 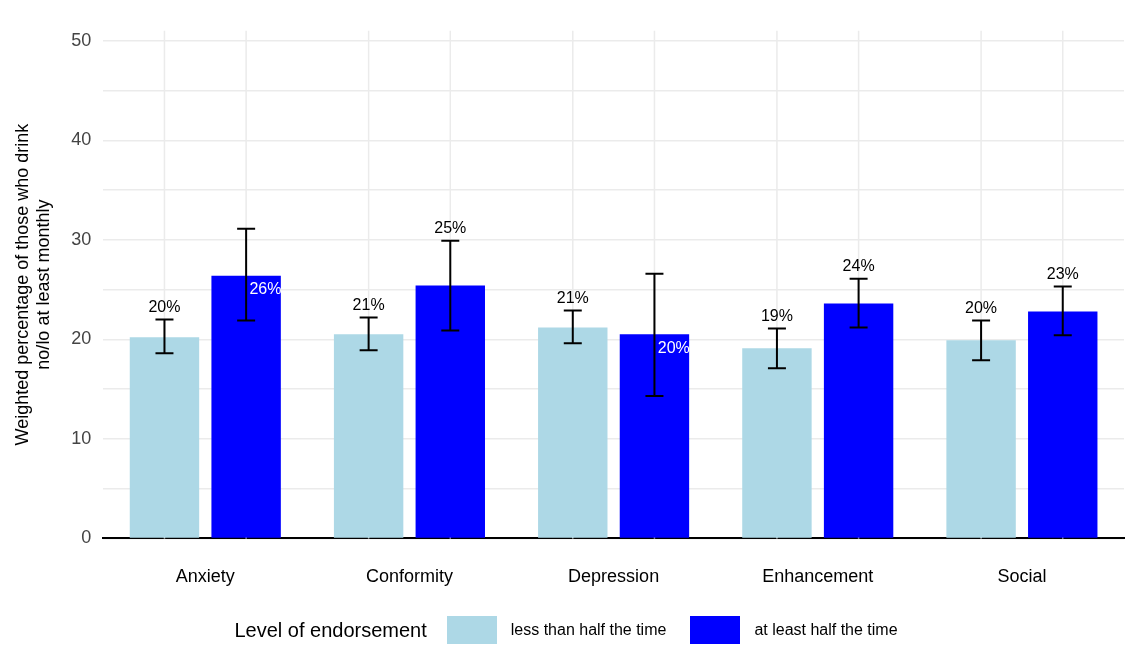 I want to click on x-tick-label: Conformity, so click(x=409, y=576).